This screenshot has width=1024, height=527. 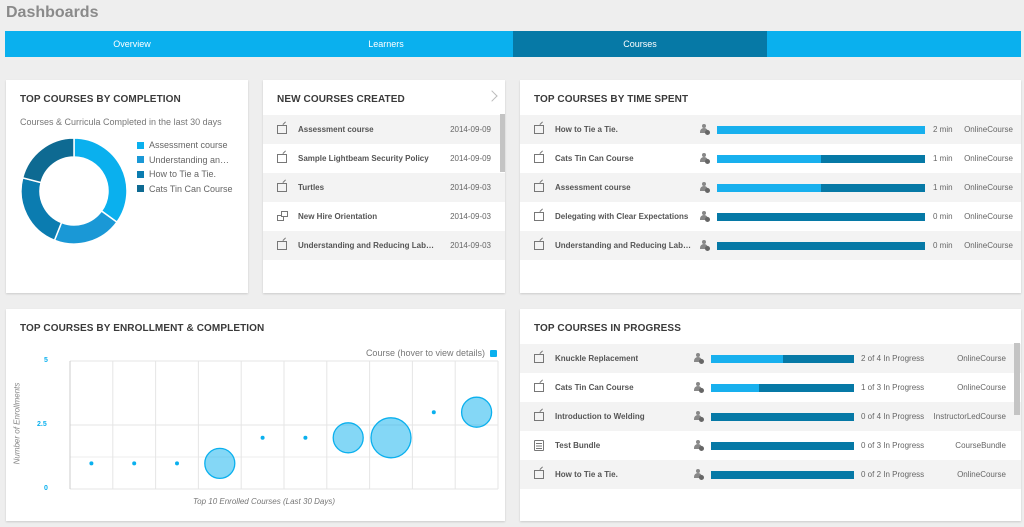 I want to click on course-name: Test Bundle, so click(x=578, y=445).